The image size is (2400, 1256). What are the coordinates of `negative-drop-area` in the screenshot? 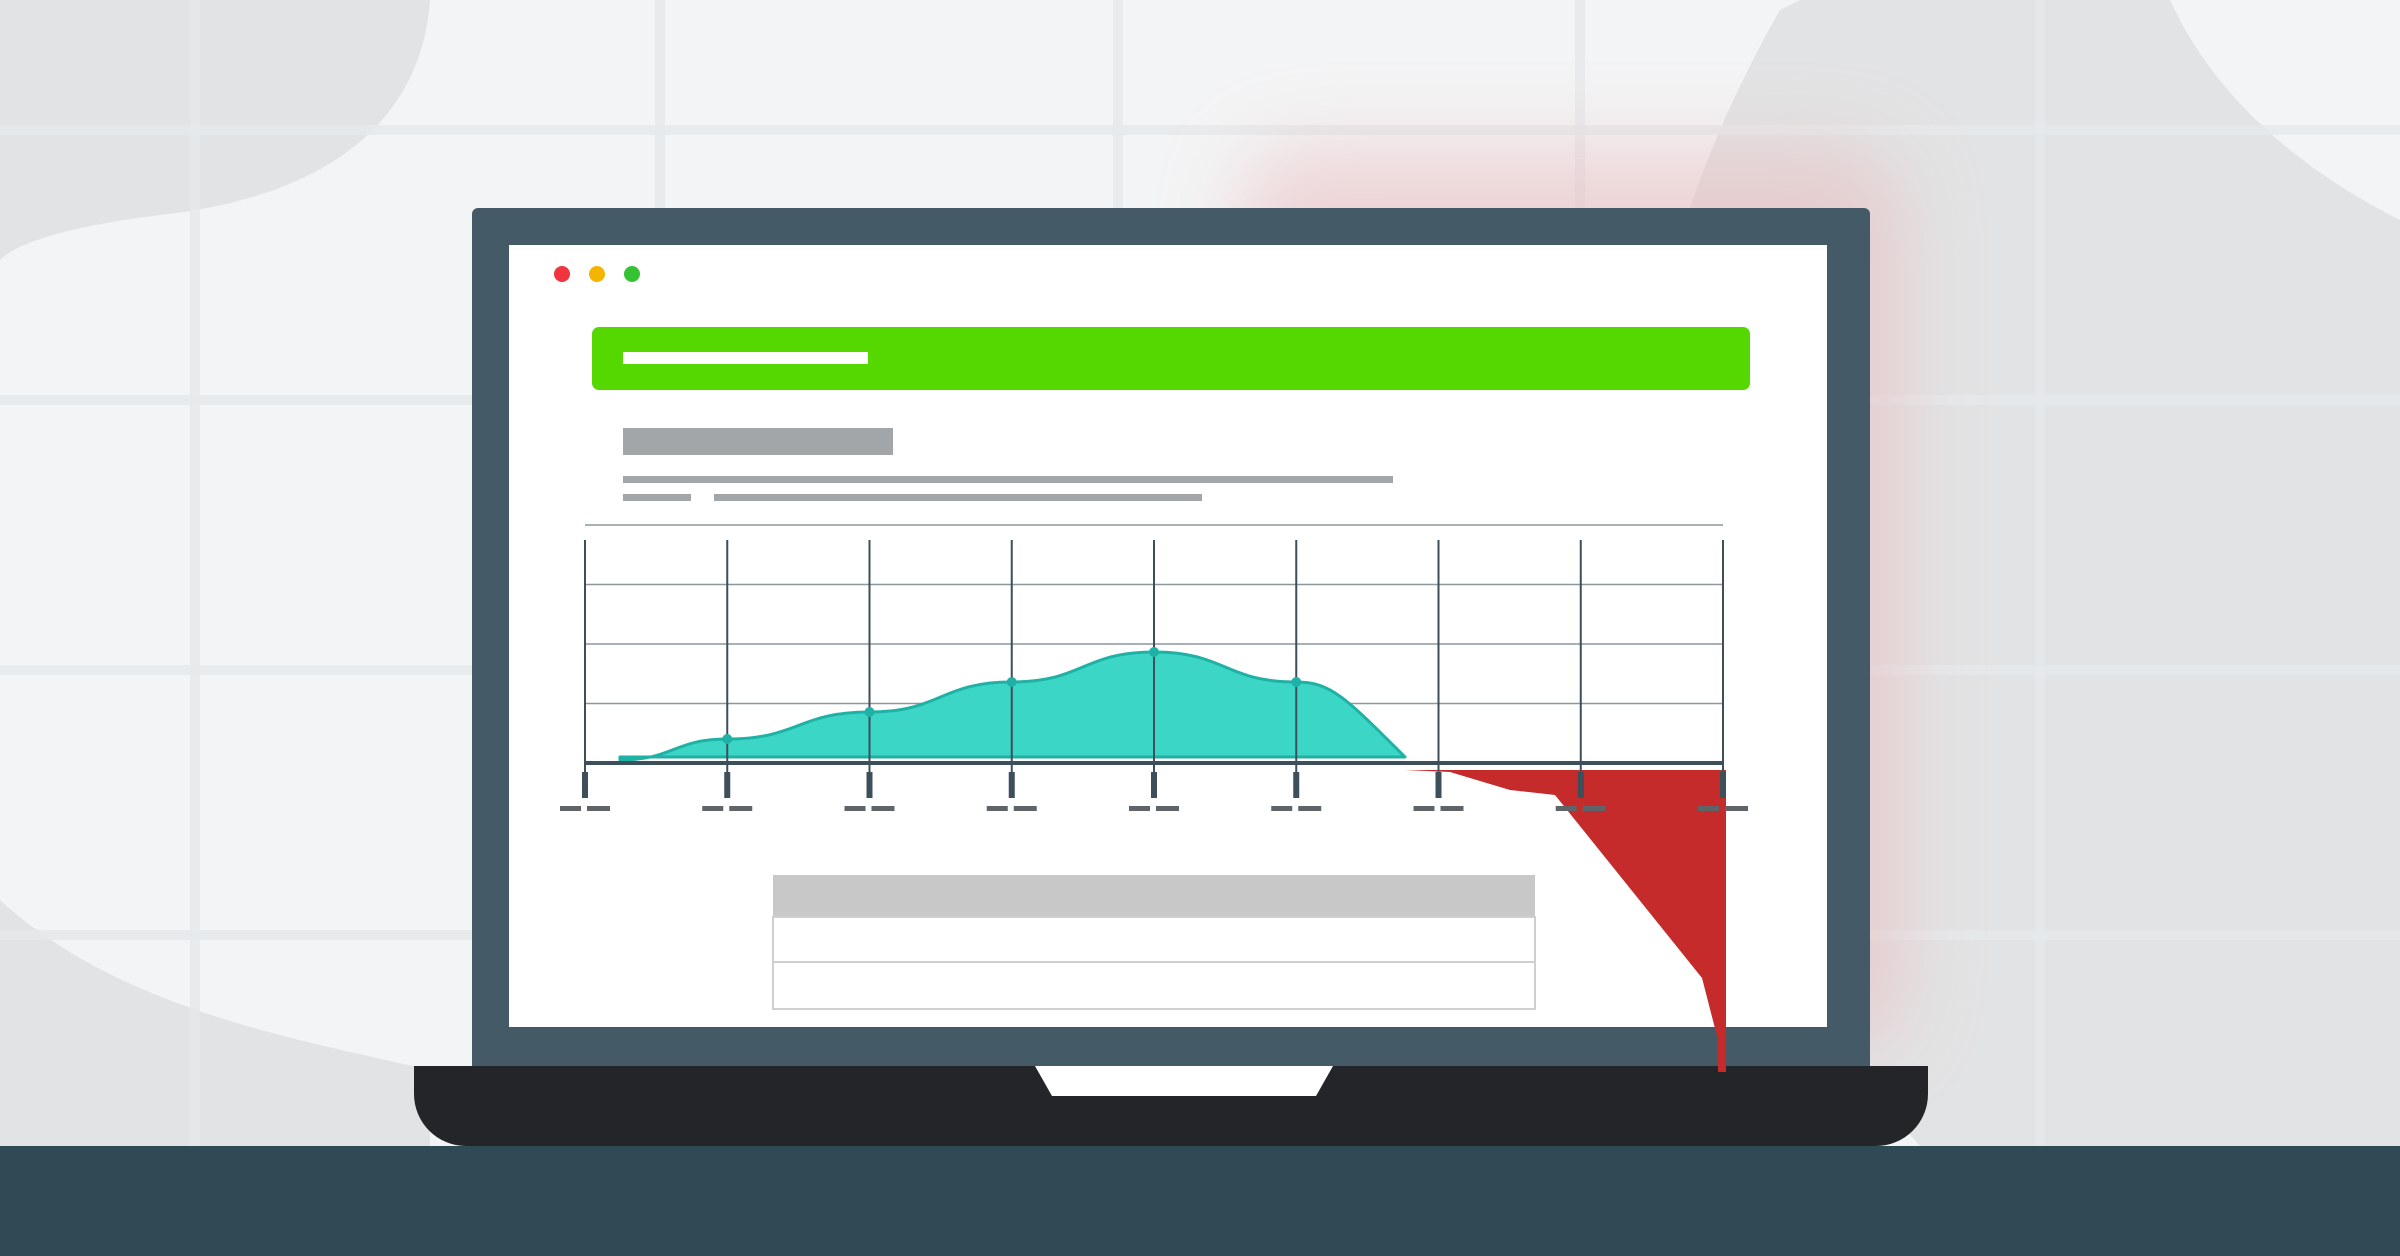 It's located at (1565, 921).